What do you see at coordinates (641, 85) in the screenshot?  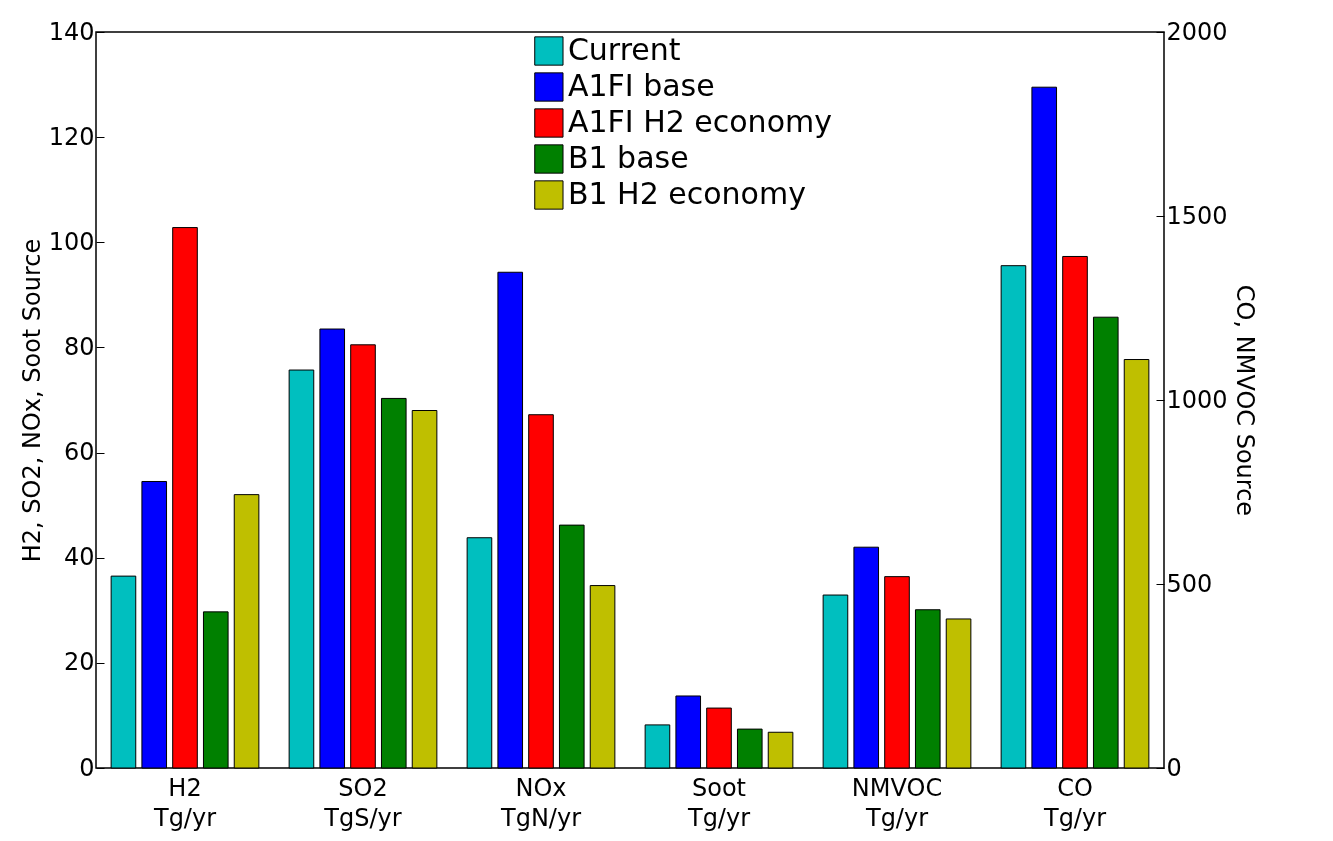 I see `legend-label: A1FI base` at bounding box center [641, 85].